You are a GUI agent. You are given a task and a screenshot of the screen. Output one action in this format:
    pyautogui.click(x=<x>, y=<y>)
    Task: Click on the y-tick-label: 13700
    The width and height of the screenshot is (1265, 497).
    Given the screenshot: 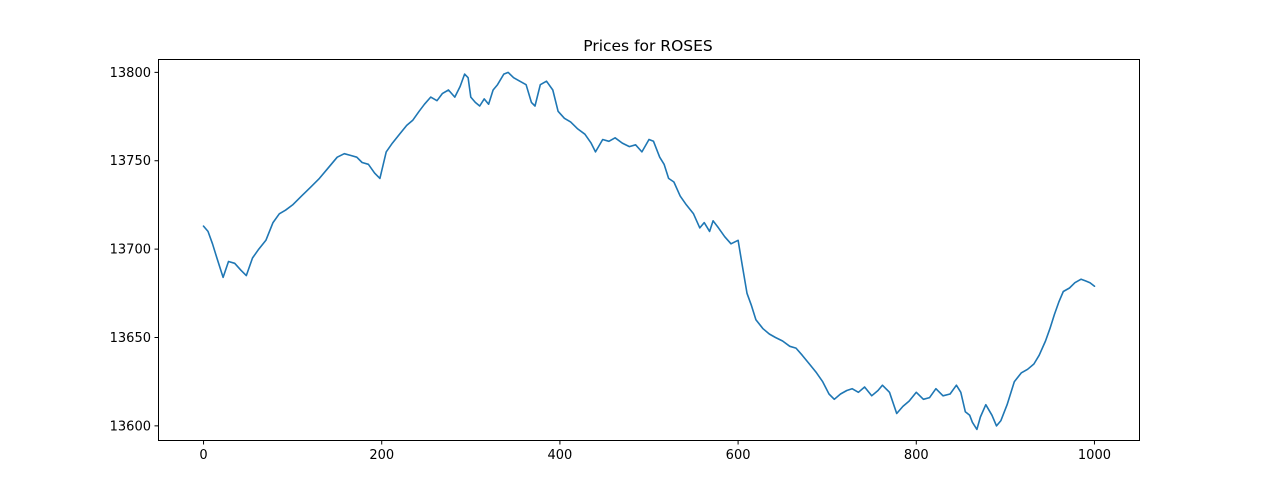 What is the action you would take?
    pyautogui.click(x=130, y=250)
    